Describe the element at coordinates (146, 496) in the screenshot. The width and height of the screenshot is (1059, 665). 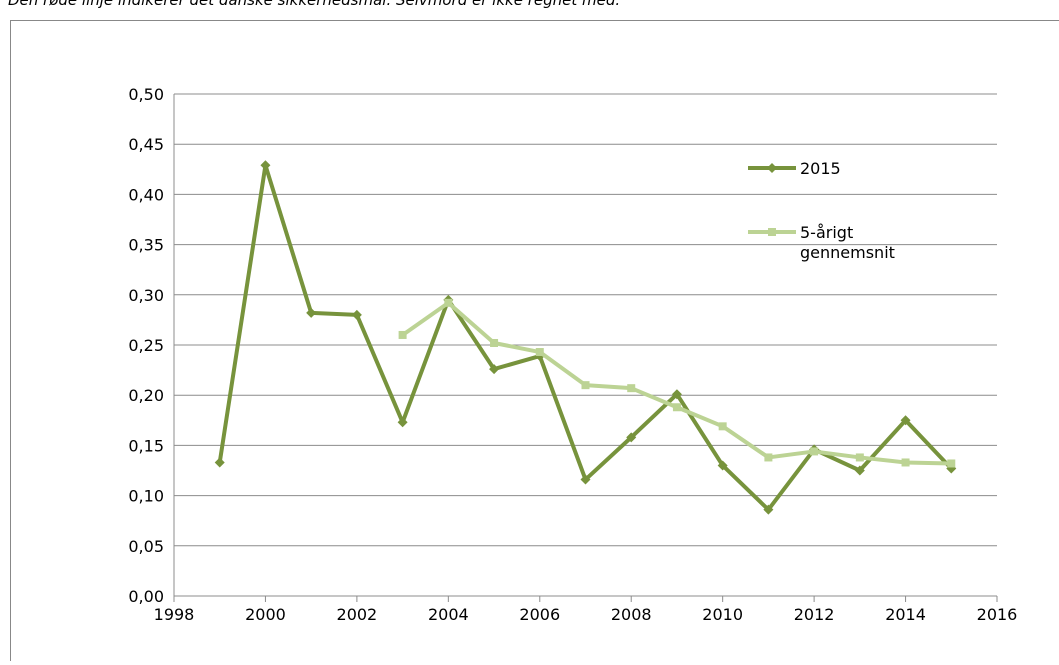
I see `y-tick-label: 0,10` at that location.